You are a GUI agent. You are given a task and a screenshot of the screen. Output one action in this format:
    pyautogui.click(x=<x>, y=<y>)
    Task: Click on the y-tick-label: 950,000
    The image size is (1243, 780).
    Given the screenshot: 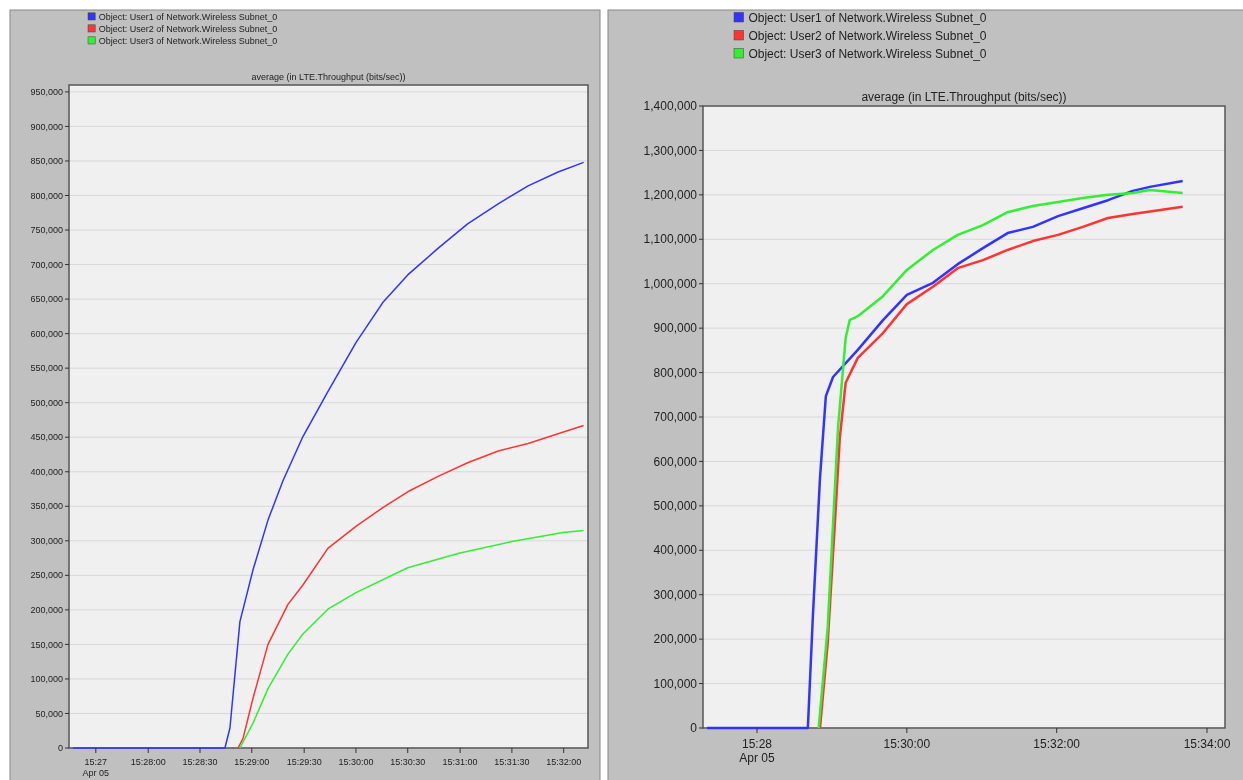 What is the action you would take?
    pyautogui.click(x=46, y=92)
    